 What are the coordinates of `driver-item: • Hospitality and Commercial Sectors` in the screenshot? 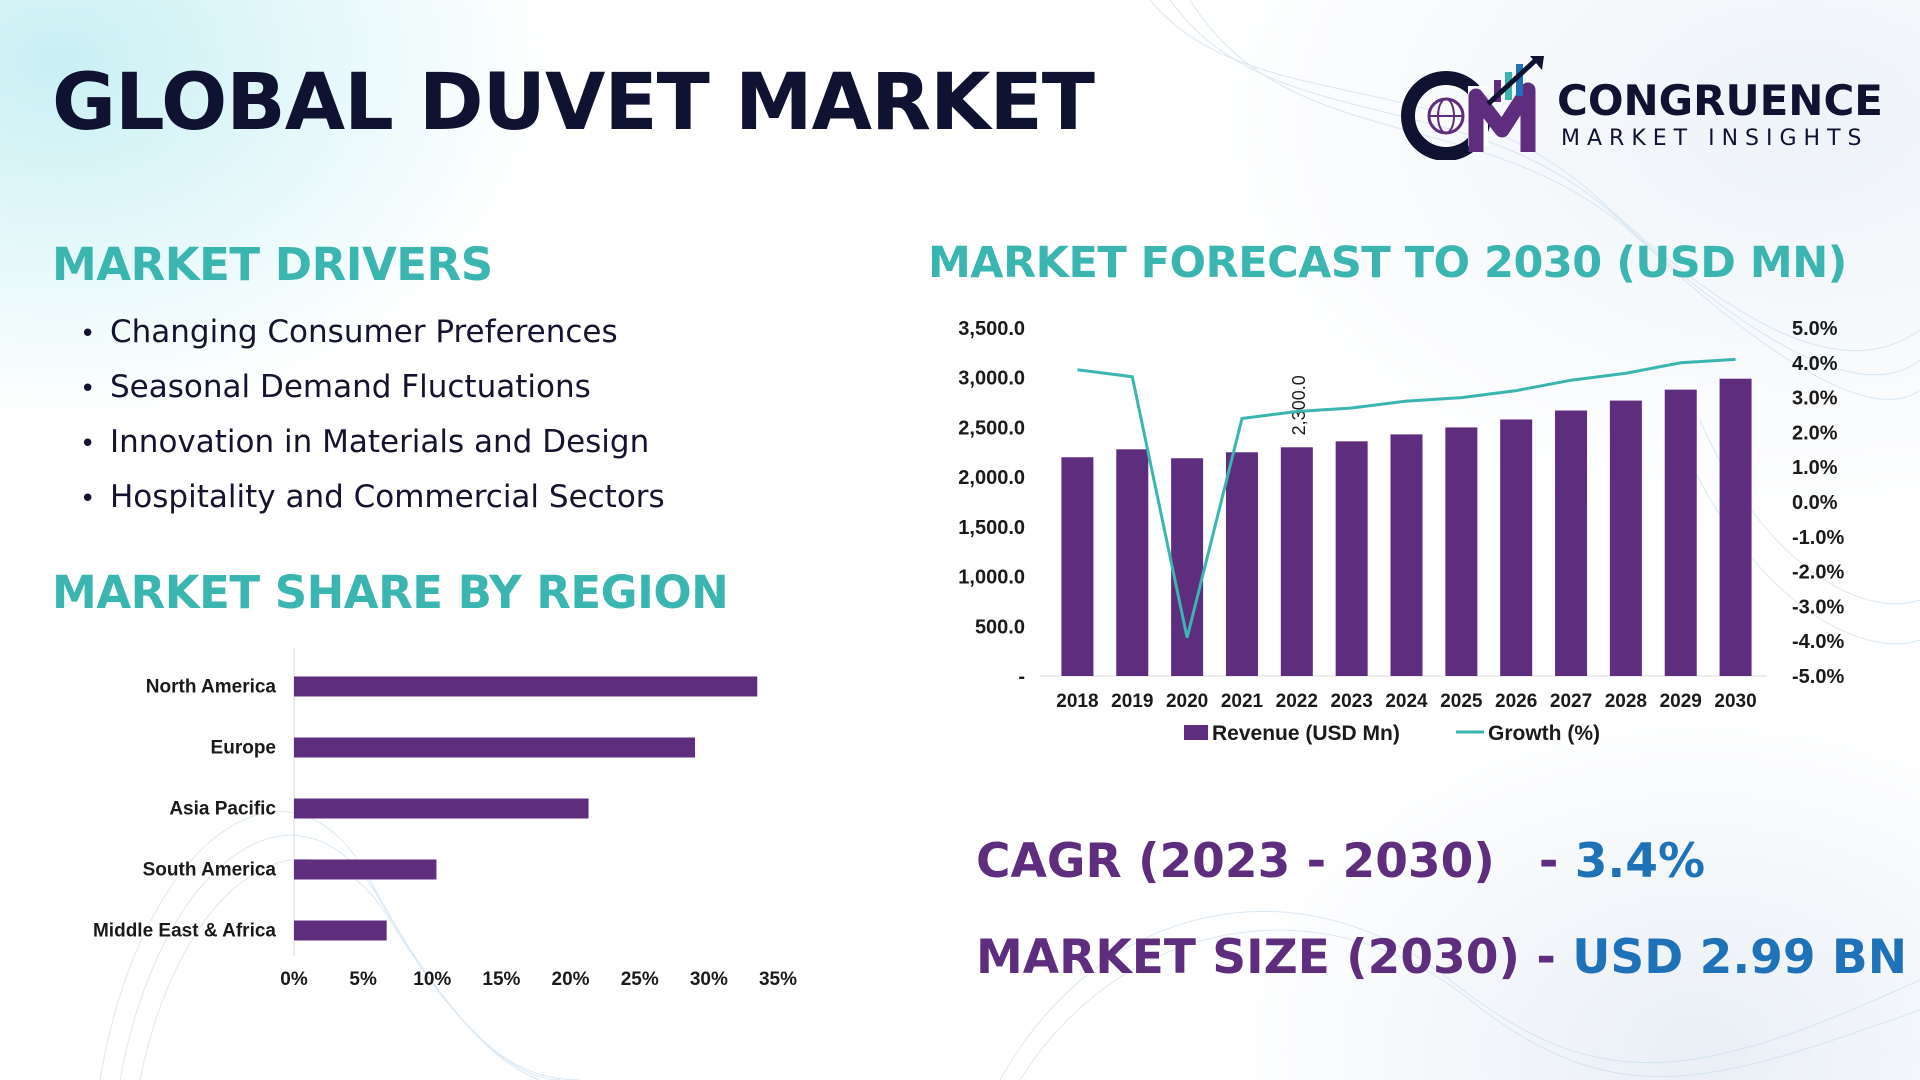 It's located at (372, 498).